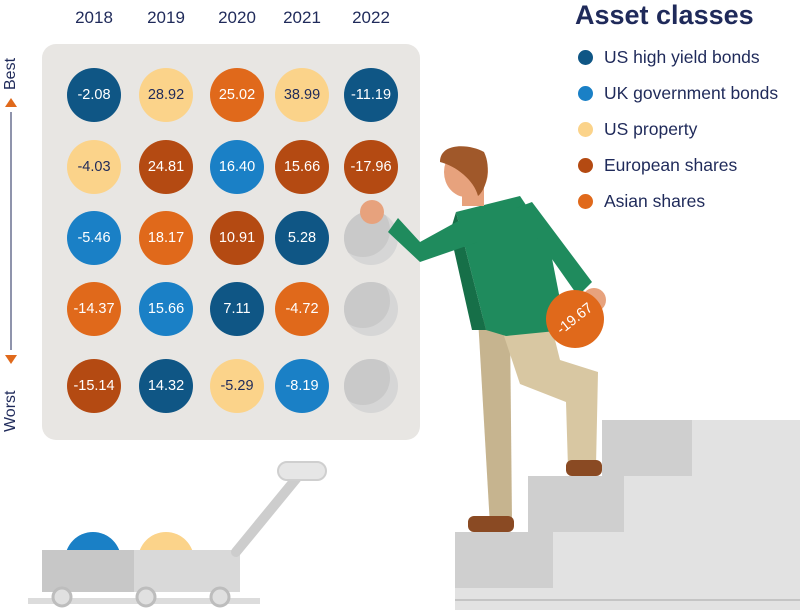 This screenshot has width=800, height=610. I want to click on legend-item: US high yield bonds, so click(669, 57).